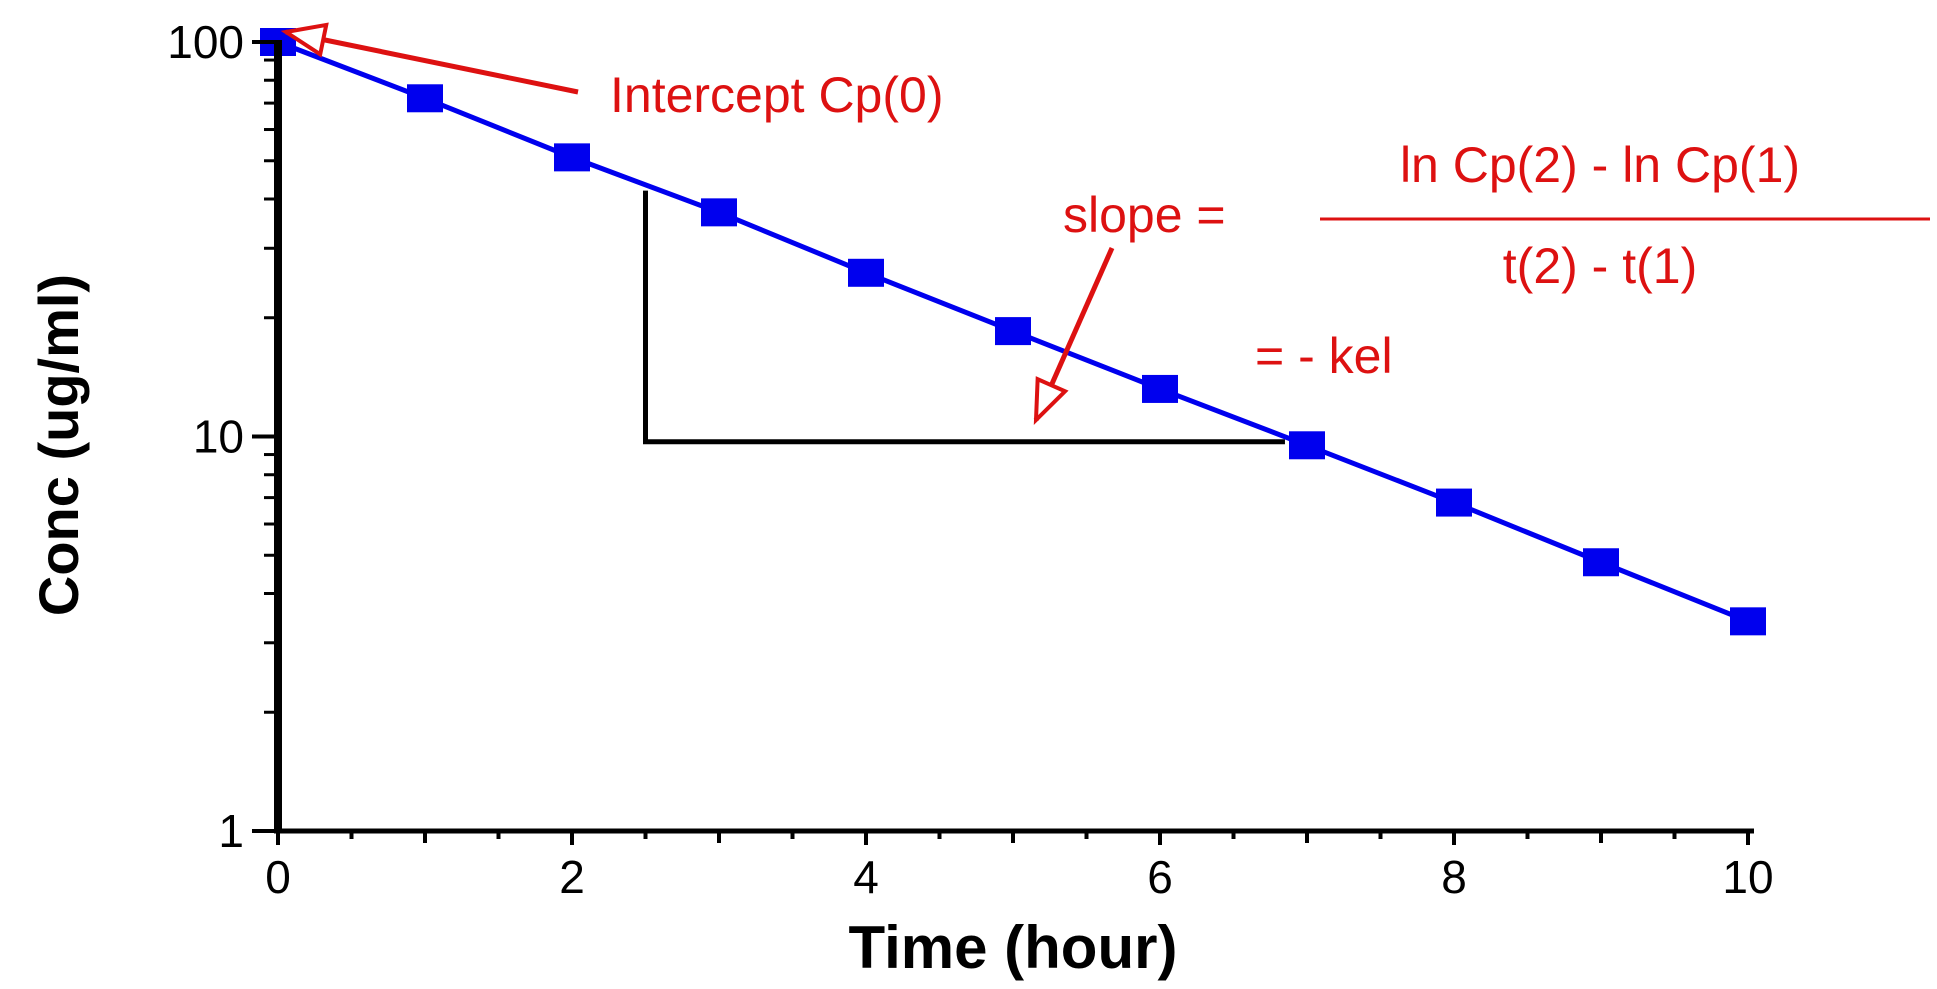  Describe the element at coordinates (1747, 877) in the screenshot. I see `x-tick-label: 10` at that location.